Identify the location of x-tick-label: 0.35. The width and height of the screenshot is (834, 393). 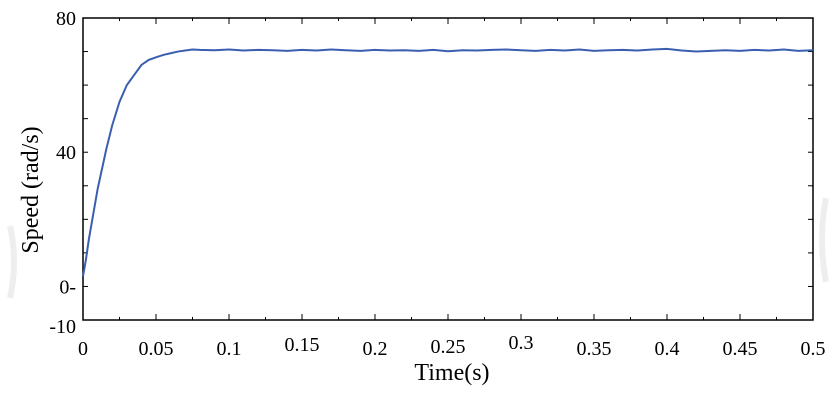
(594, 349).